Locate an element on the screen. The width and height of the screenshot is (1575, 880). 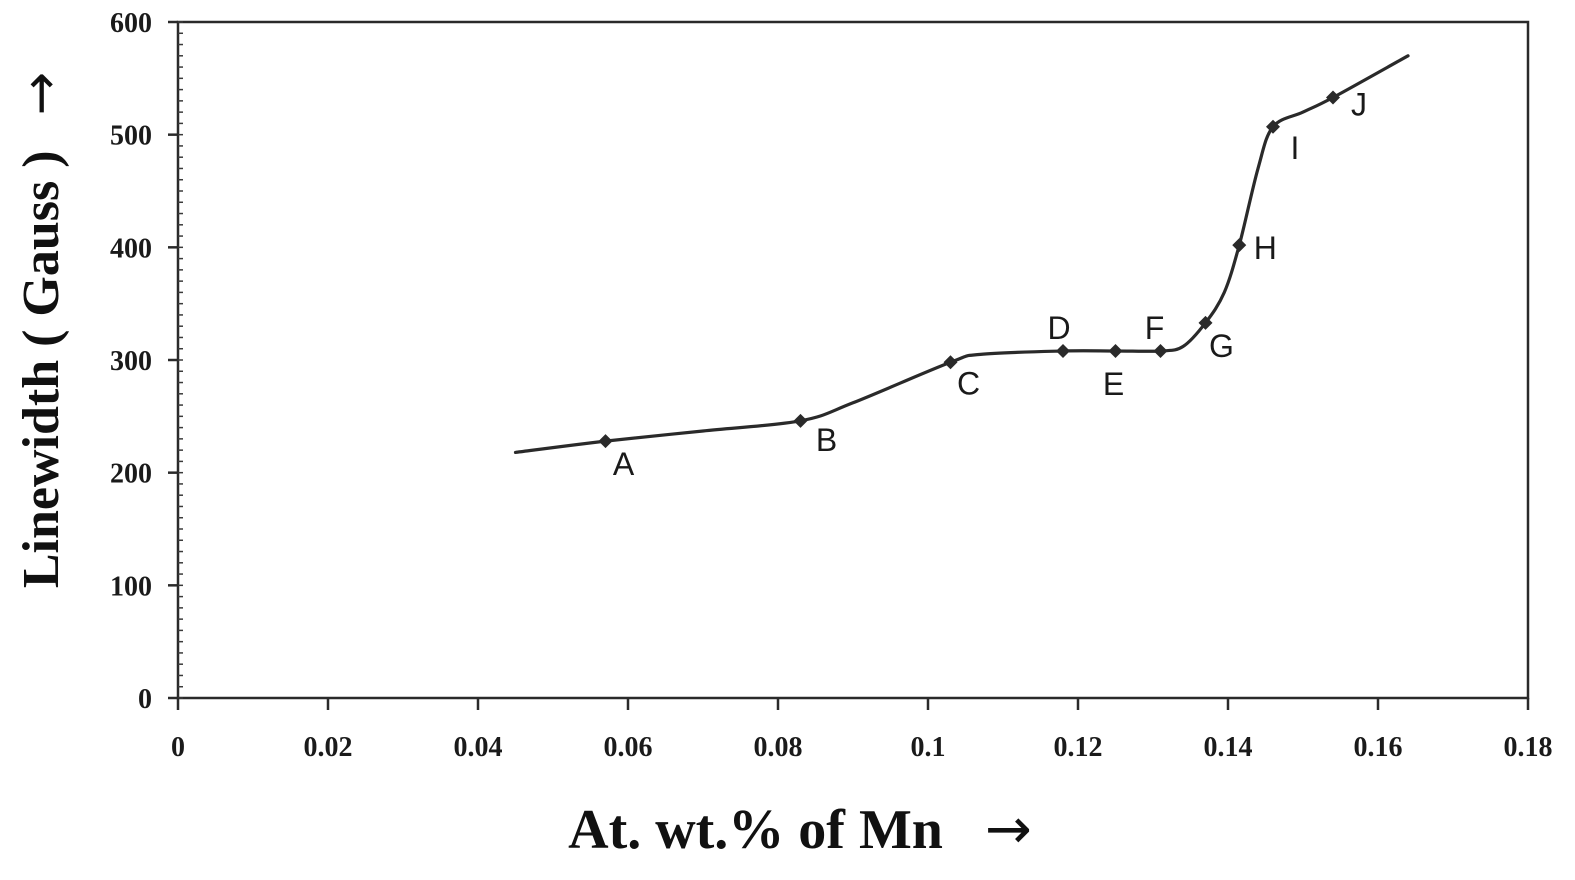
x-axis-title: At. wt.% of Mn → is located at coordinates (800, 829).